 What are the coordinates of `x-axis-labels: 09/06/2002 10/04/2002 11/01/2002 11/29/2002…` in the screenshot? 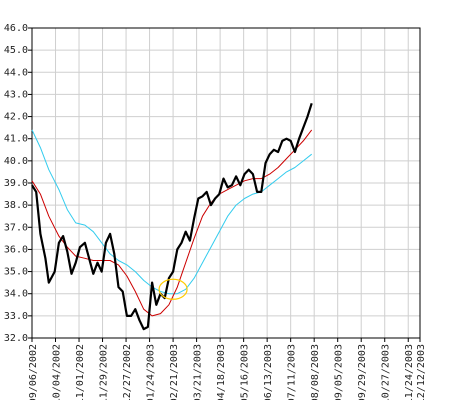 It's located at (227, 372).